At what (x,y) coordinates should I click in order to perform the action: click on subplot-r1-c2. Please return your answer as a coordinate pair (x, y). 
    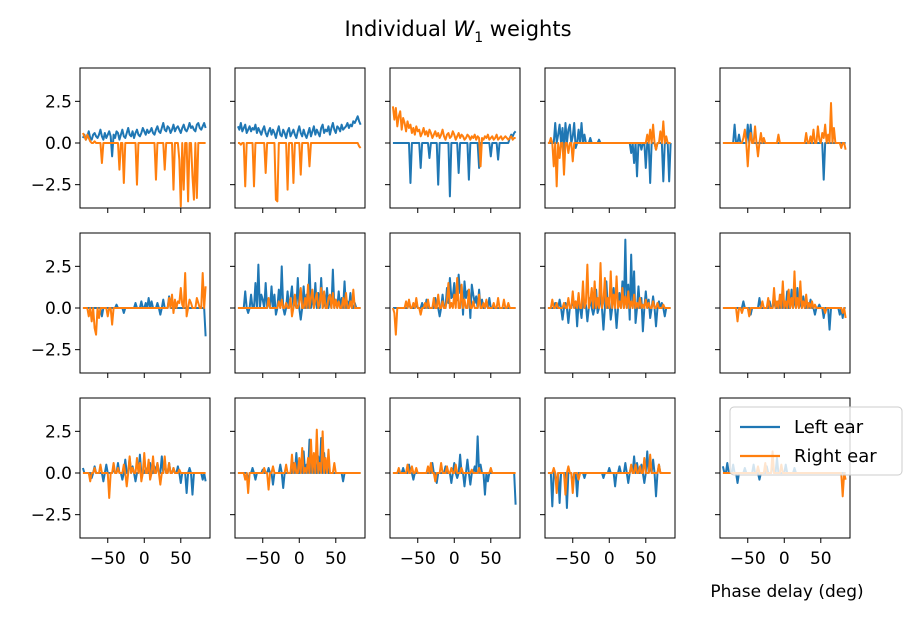
    Looking at the image, I should click on (298, 140).